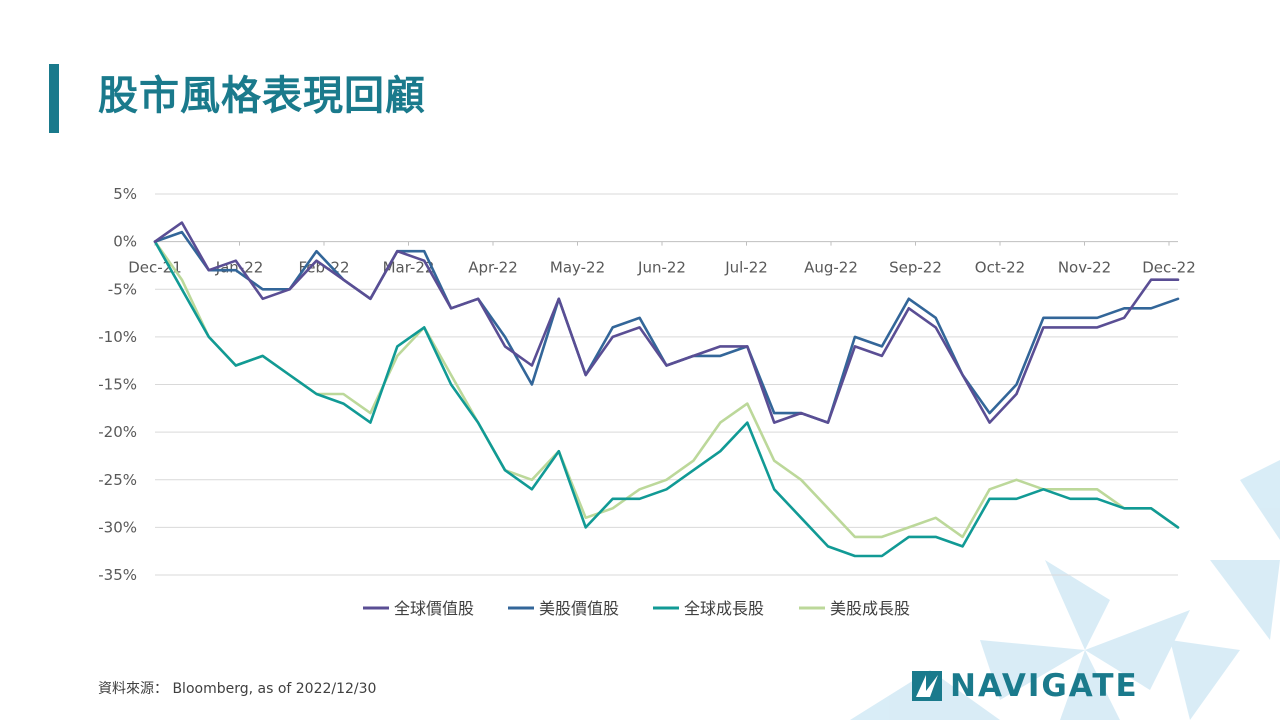  I want to click on x-tick-label: Nov-22, so click(1084, 268).